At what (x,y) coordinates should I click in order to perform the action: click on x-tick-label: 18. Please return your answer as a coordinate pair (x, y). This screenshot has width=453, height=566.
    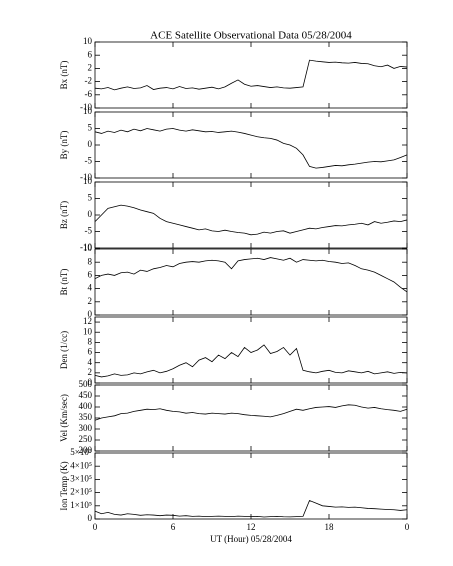
    Looking at the image, I should click on (330, 527).